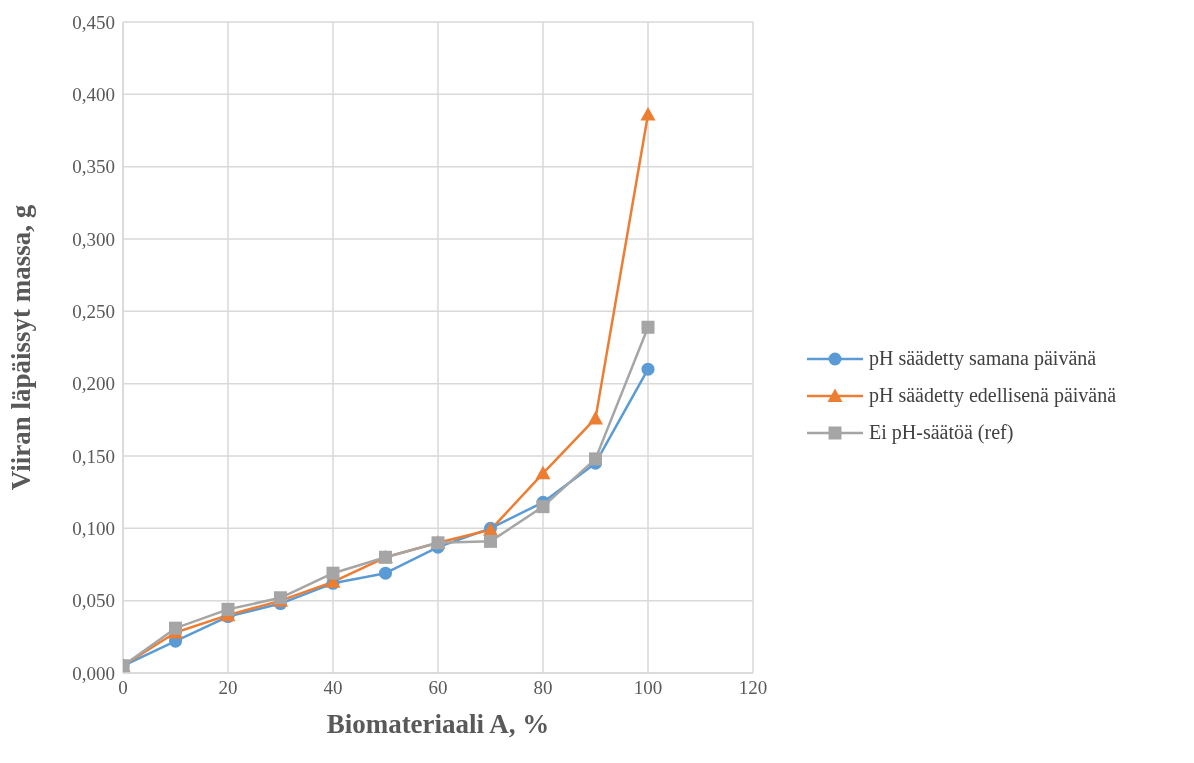 This screenshot has height=763, width=1194. Describe the element at coordinates (333, 688) in the screenshot. I see `x-tick-label: 40` at that location.